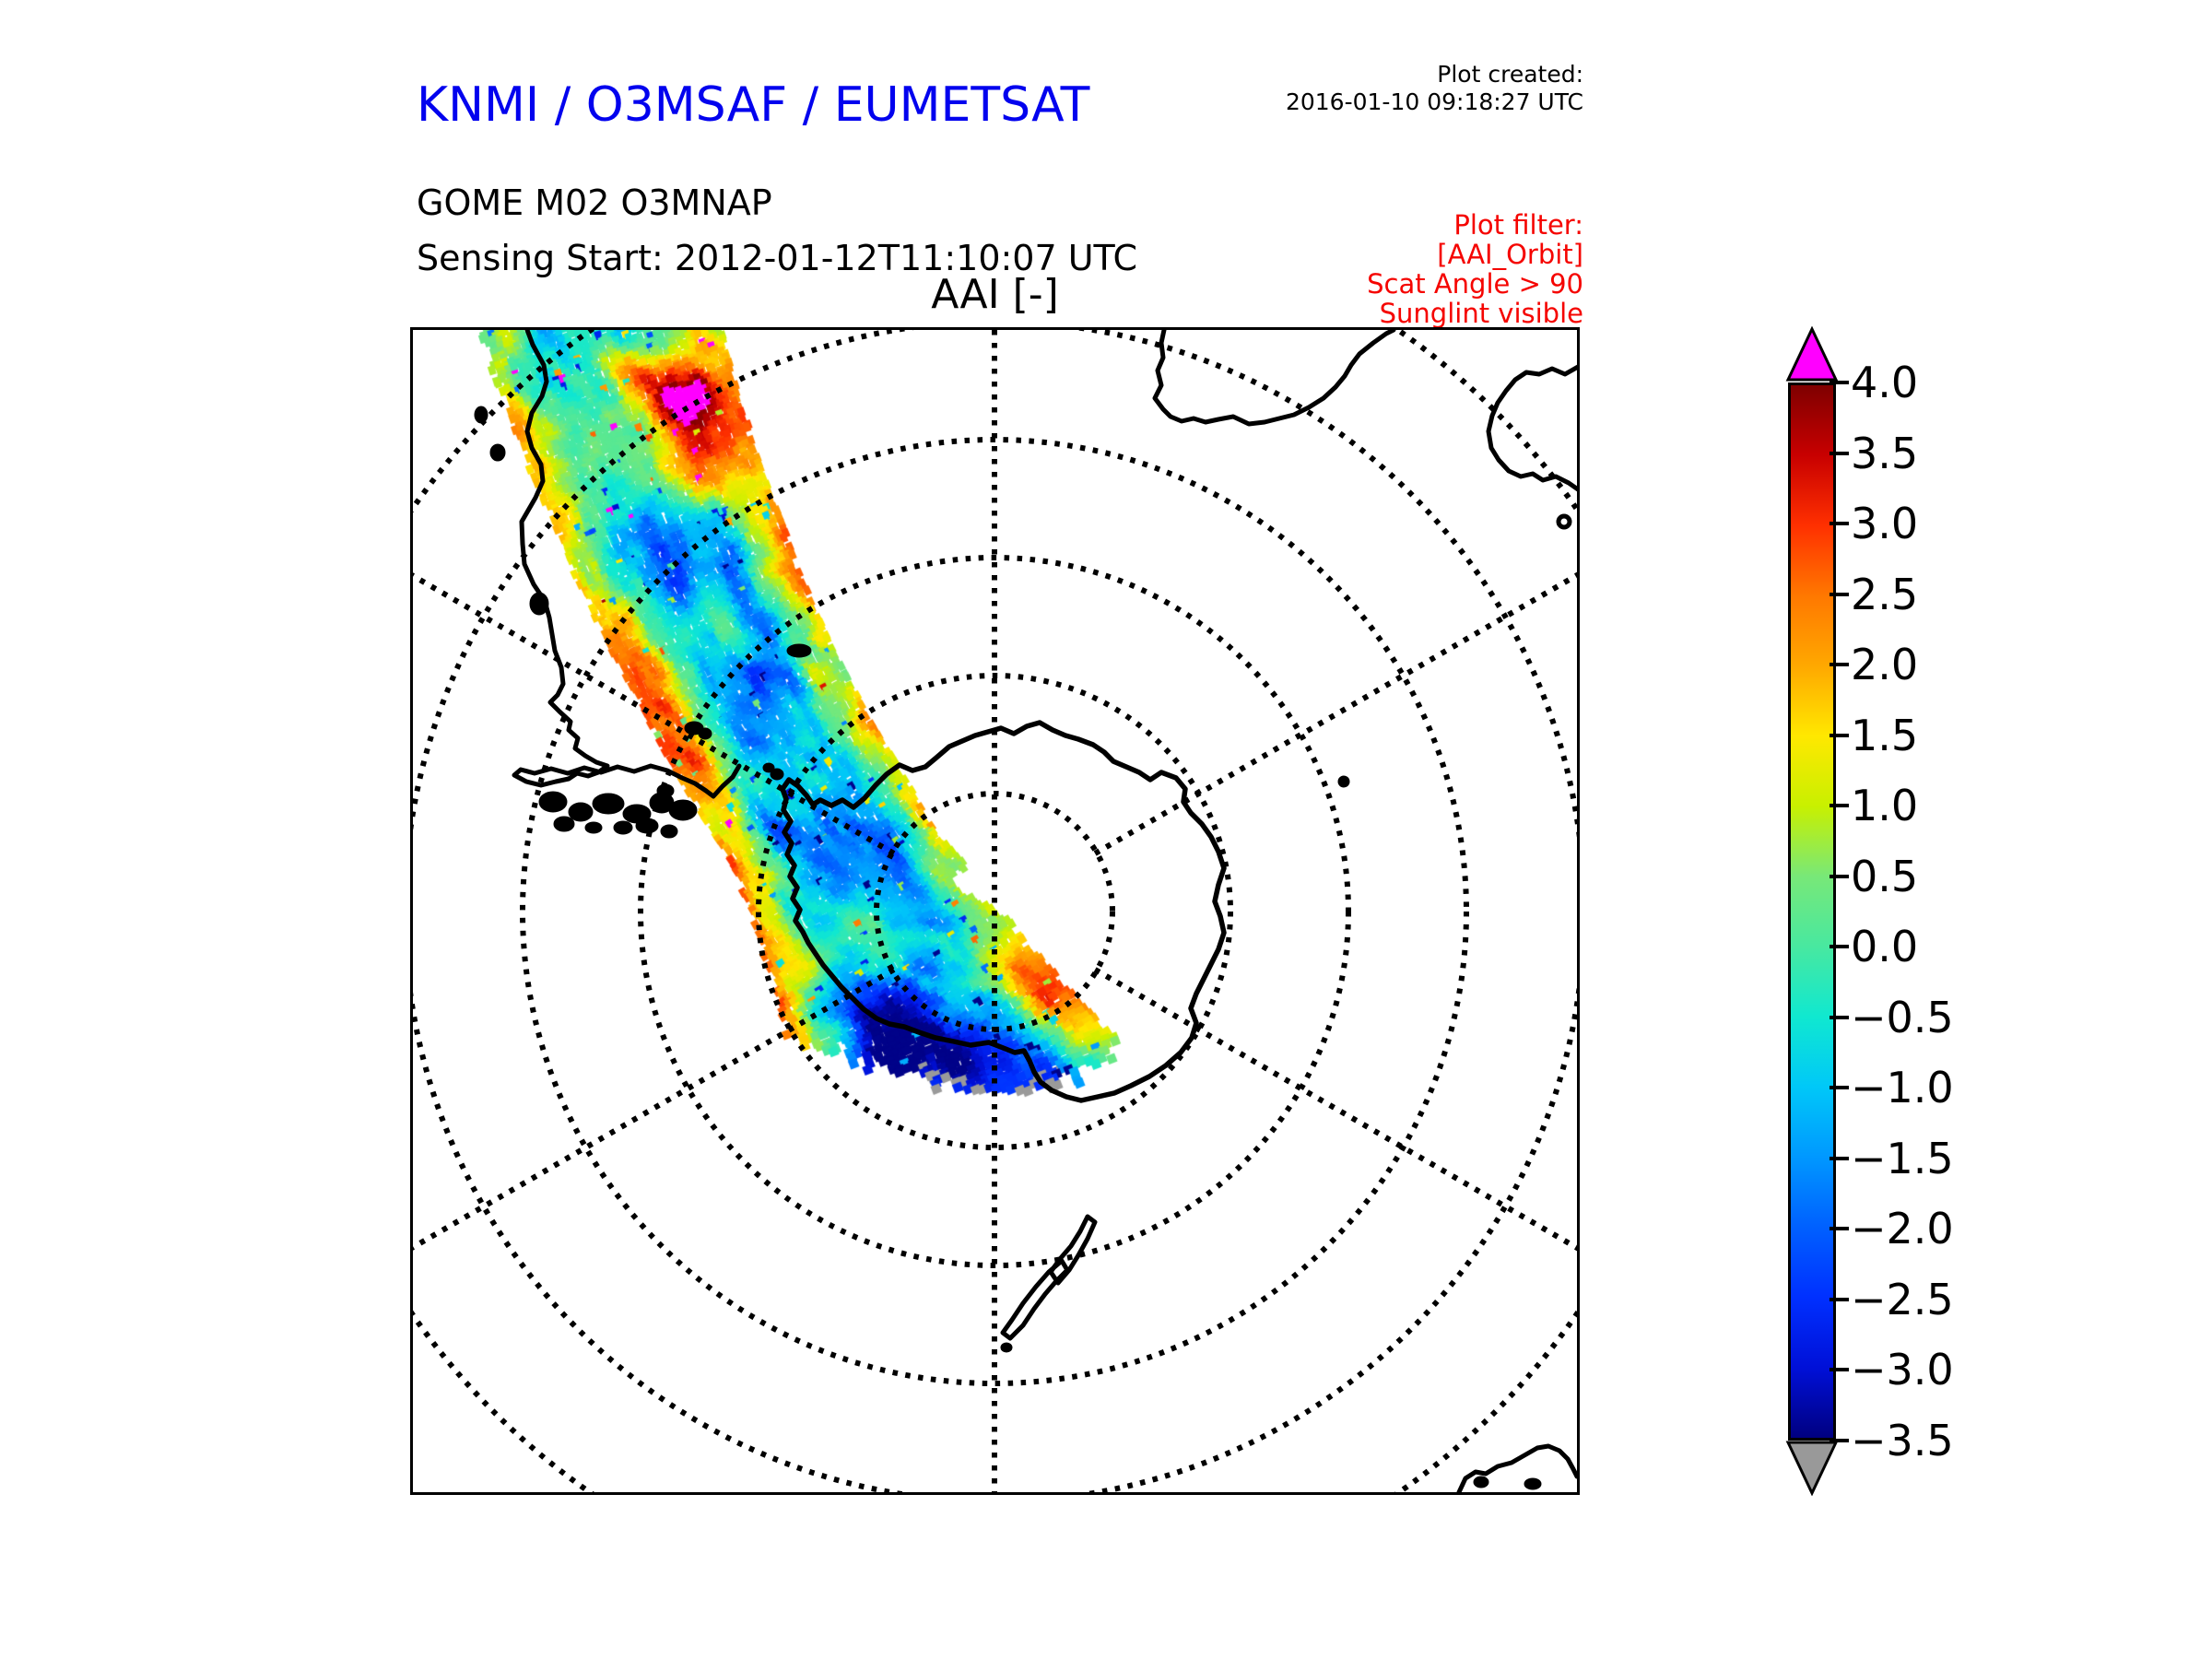 The height and width of the screenshot is (1659, 2212). I want to click on colorbar-tick-label: 2.5, so click(1885, 594).